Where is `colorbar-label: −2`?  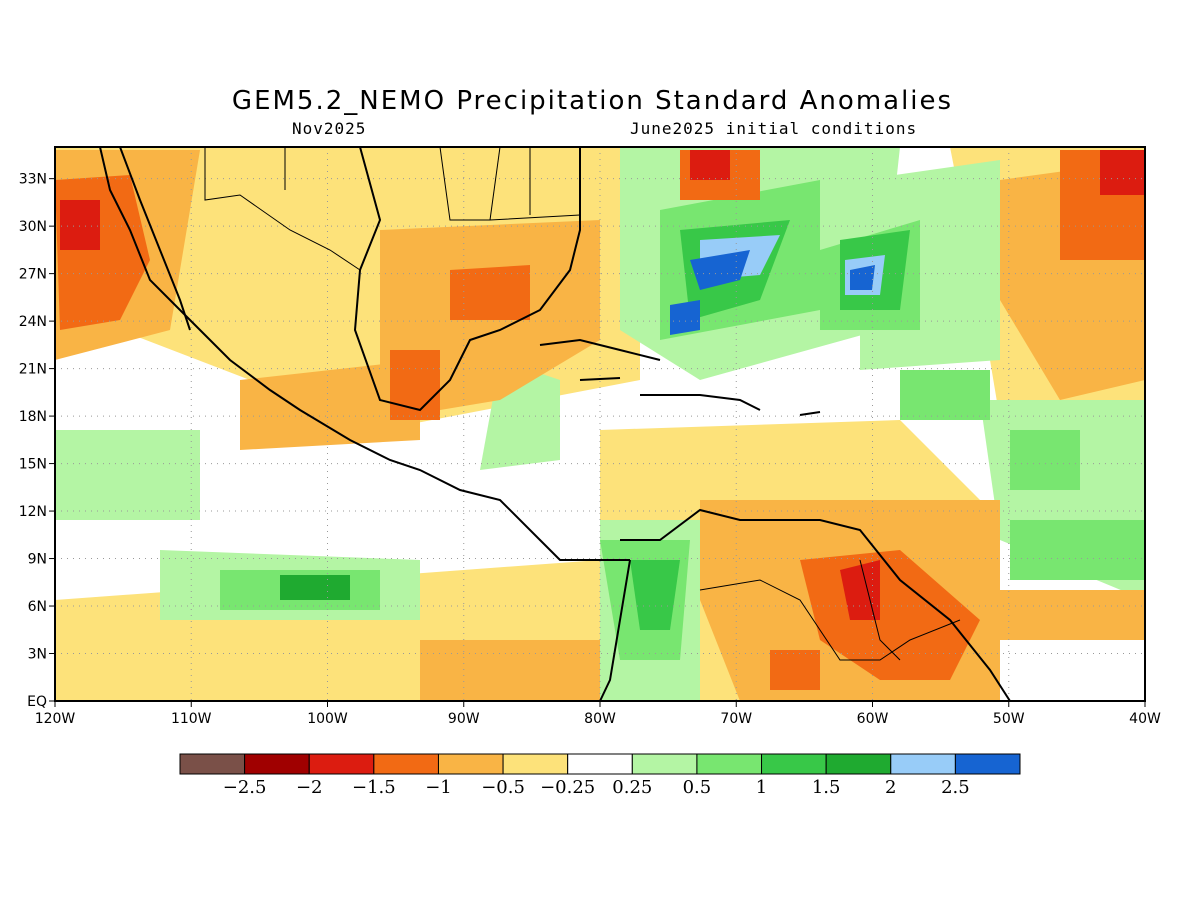 colorbar-label: −2 is located at coordinates (309, 787).